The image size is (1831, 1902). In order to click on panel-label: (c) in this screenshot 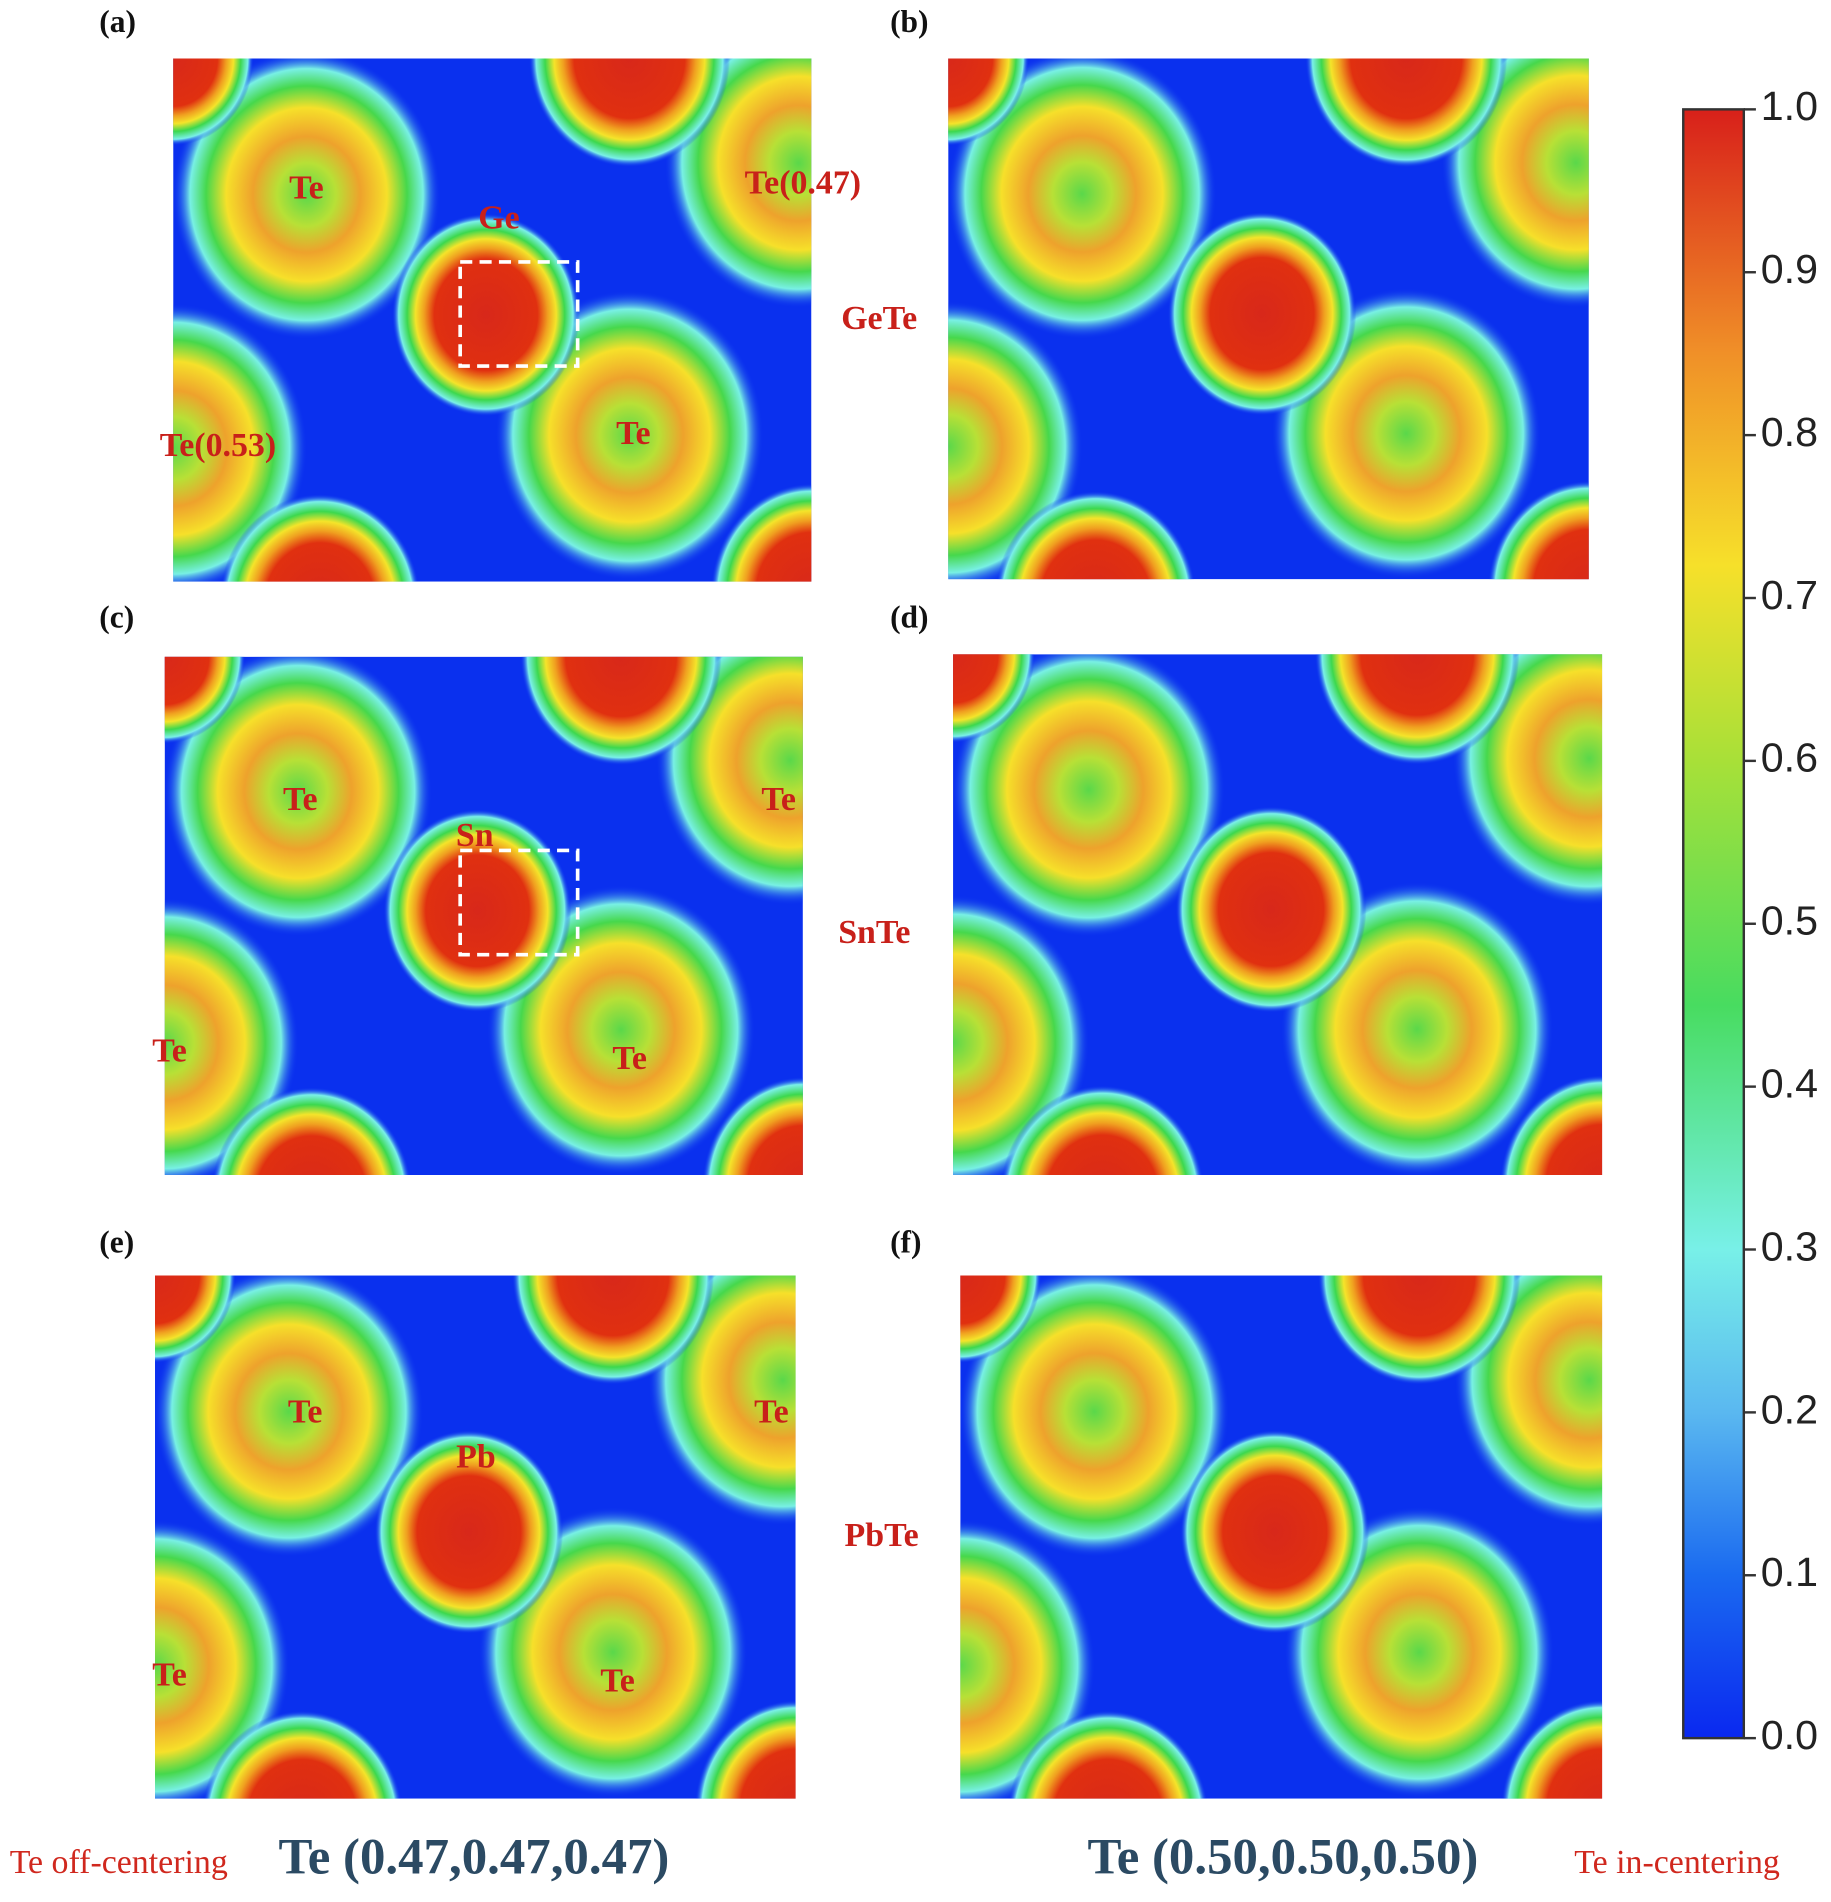, I will do `click(116, 617)`.